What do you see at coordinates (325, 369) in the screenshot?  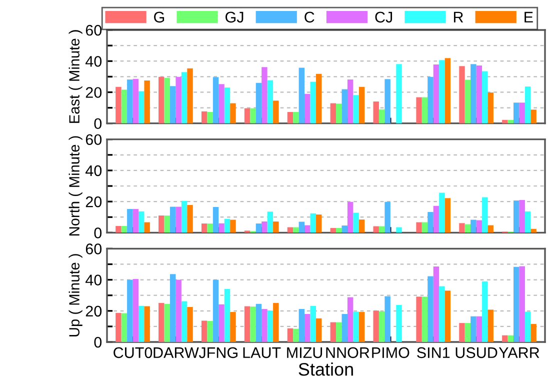 I see `x-axis-title: Station` at bounding box center [325, 369].